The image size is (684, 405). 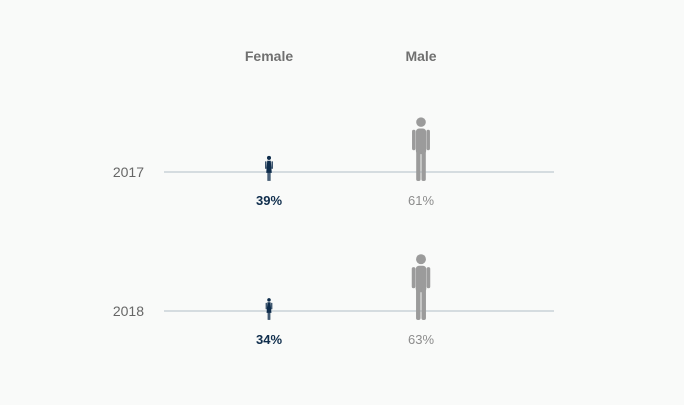 What do you see at coordinates (421, 200) in the screenshot?
I see `value-label-male-2017: 61%` at bounding box center [421, 200].